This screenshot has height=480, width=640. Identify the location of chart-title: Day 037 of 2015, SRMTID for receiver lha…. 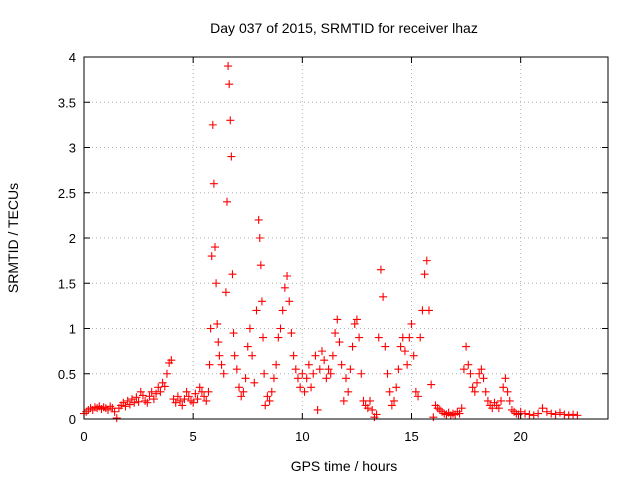
(344, 28).